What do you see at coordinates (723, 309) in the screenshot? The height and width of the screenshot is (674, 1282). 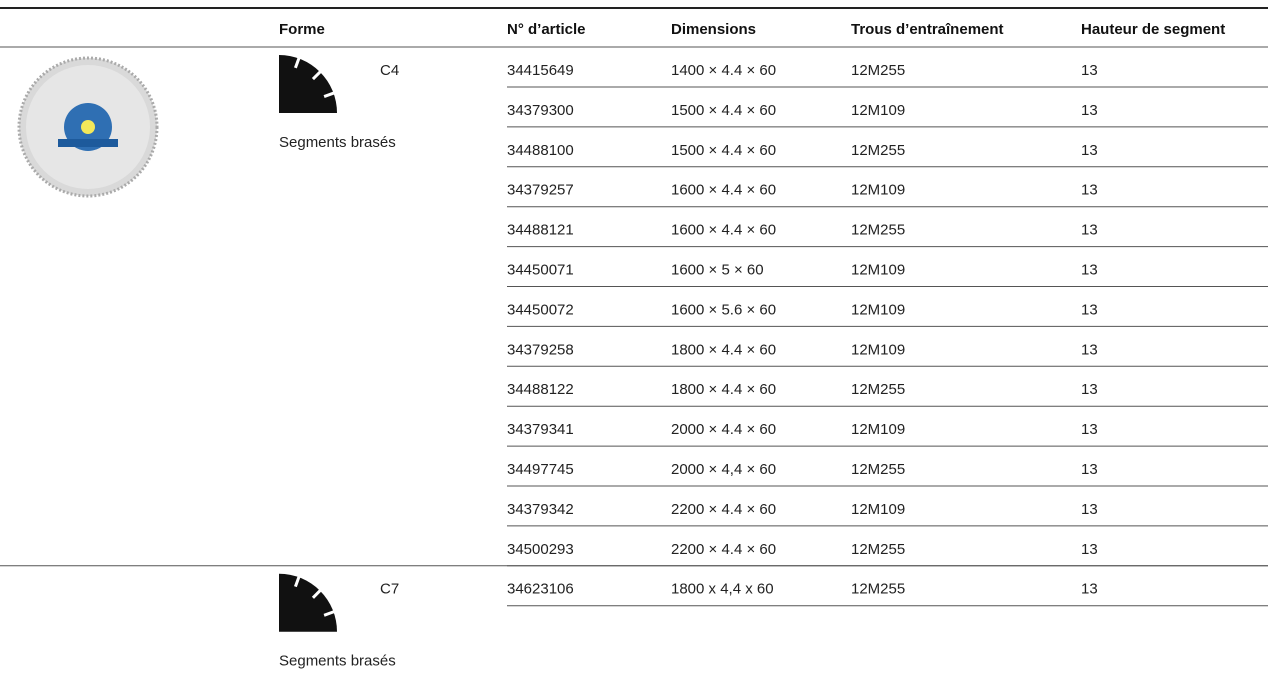 I see `table-cell: 1600 × 5.6 × 60` at bounding box center [723, 309].